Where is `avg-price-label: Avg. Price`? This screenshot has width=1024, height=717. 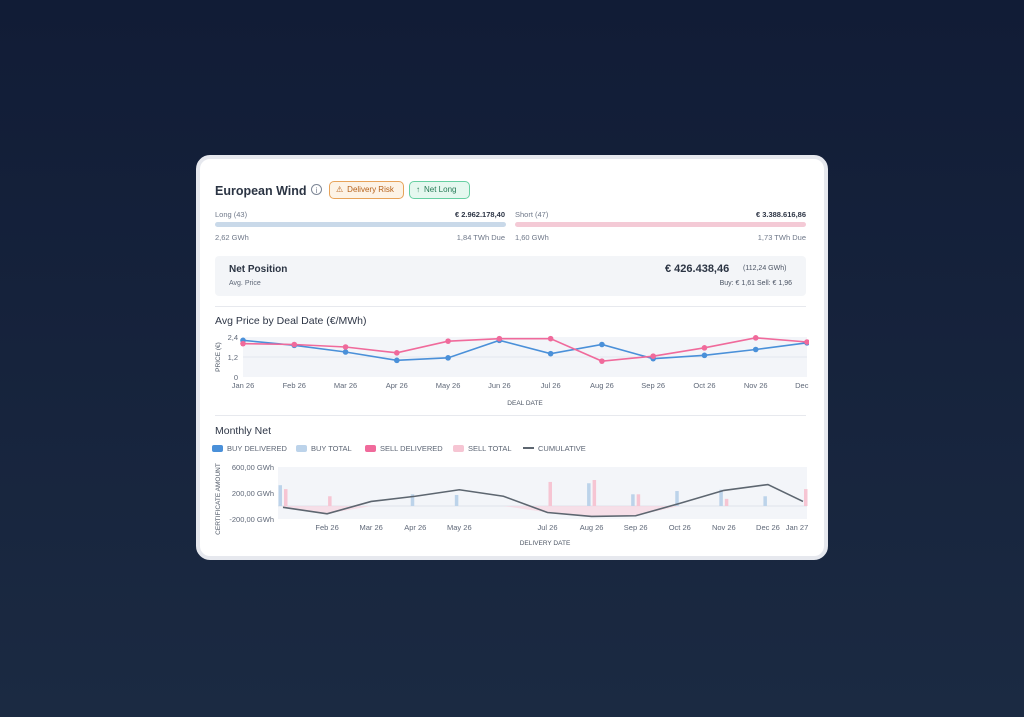
avg-price-label: Avg. Price is located at coordinates (245, 283).